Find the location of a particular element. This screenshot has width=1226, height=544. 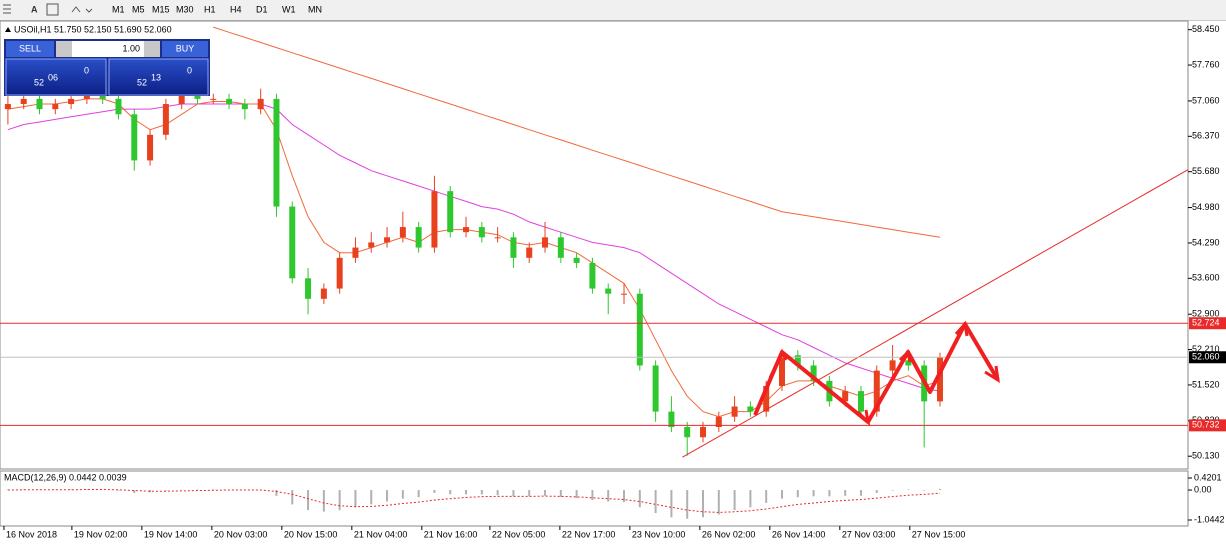

buy-button is located at coordinates (185, 49).